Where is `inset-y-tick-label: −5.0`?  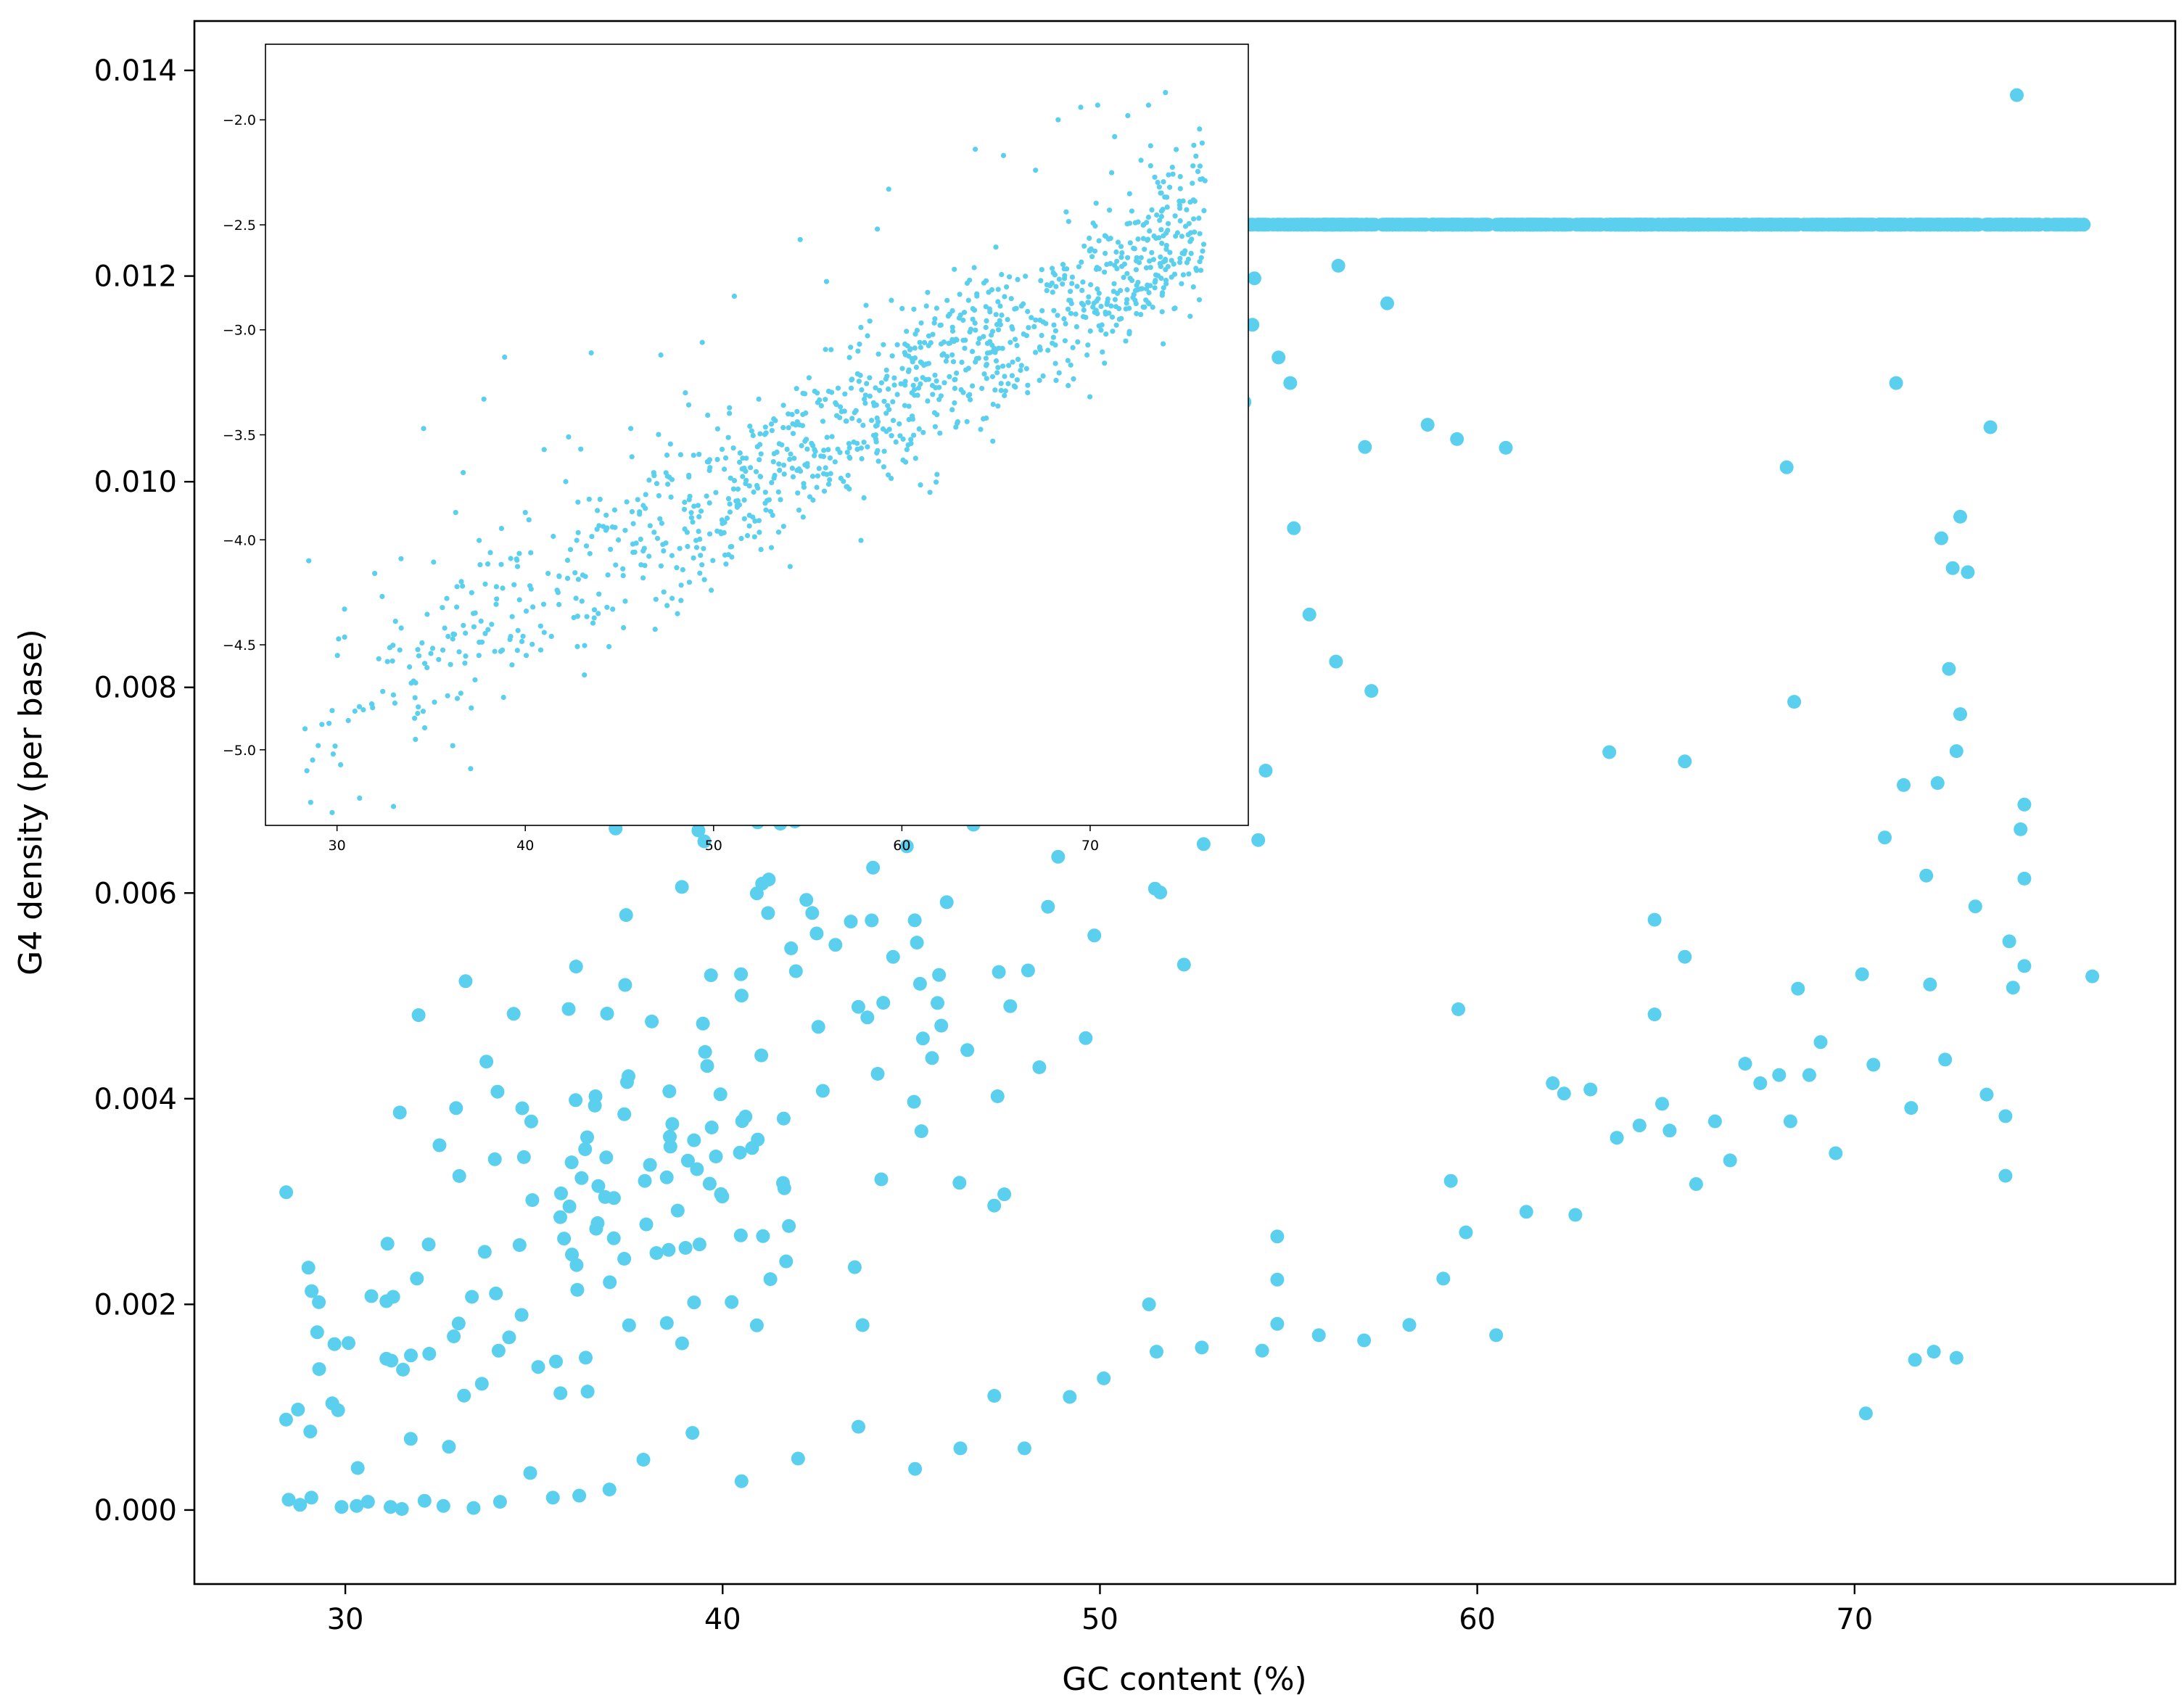
inset-y-tick-label: −5.0 is located at coordinates (239, 751).